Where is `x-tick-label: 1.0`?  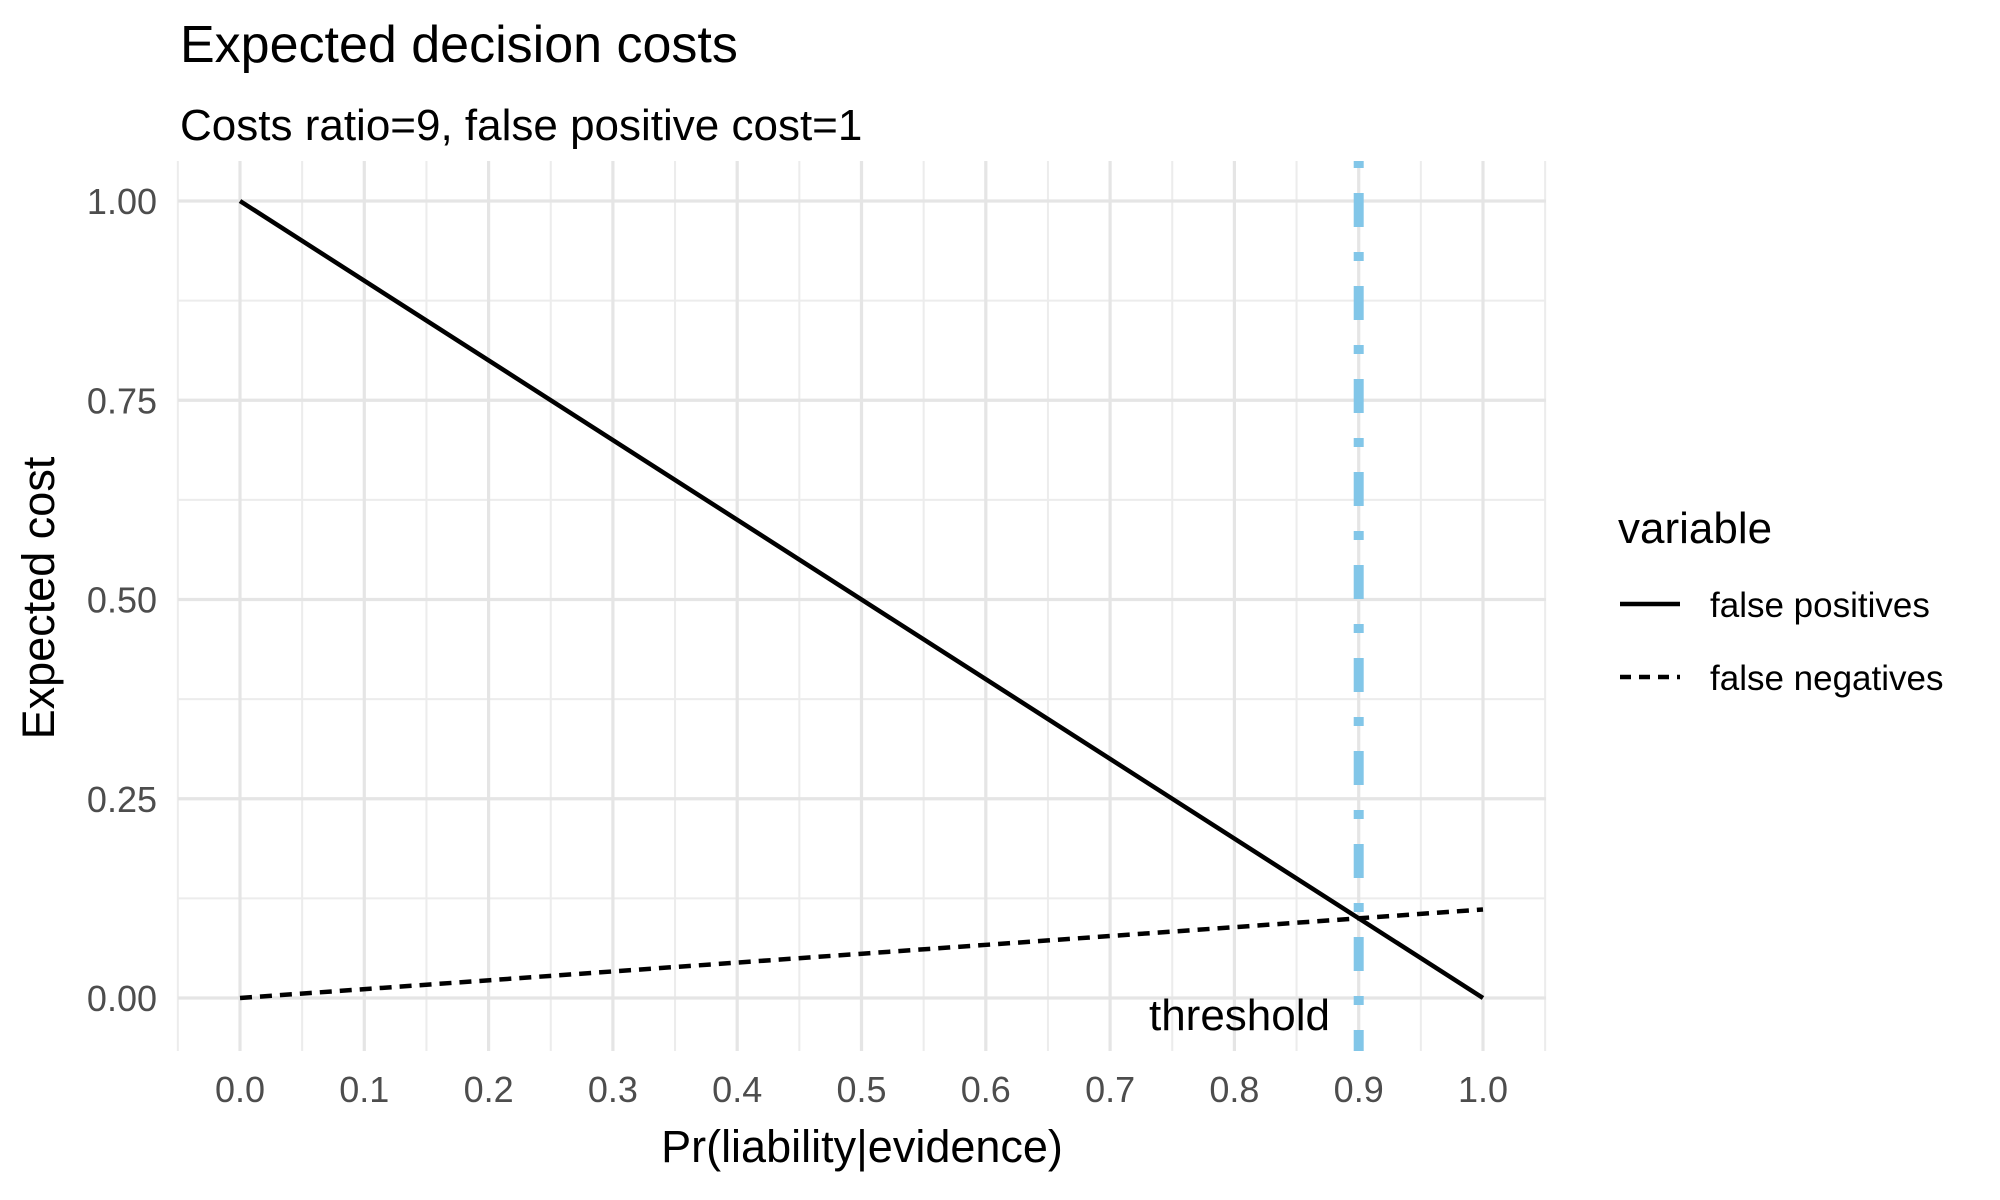 x-tick-label: 1.0 is located at coordinates (1483, 1089).